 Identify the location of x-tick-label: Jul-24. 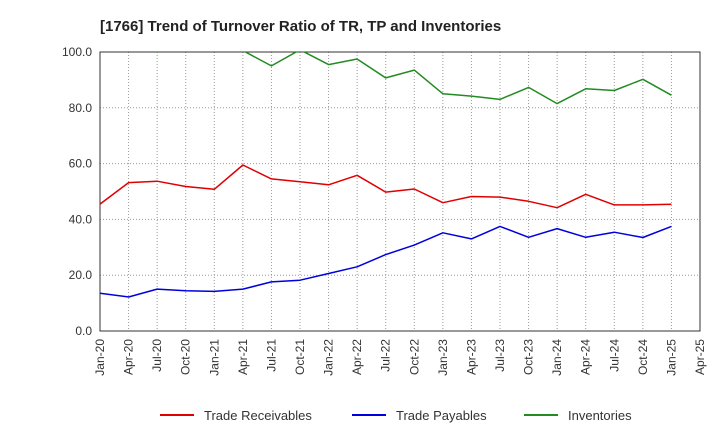
(614, 355).